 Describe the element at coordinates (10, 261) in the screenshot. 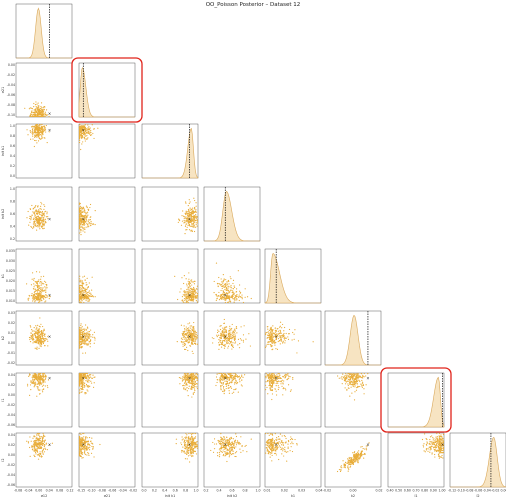

I see `y-tick-label: 0.030` at that location.